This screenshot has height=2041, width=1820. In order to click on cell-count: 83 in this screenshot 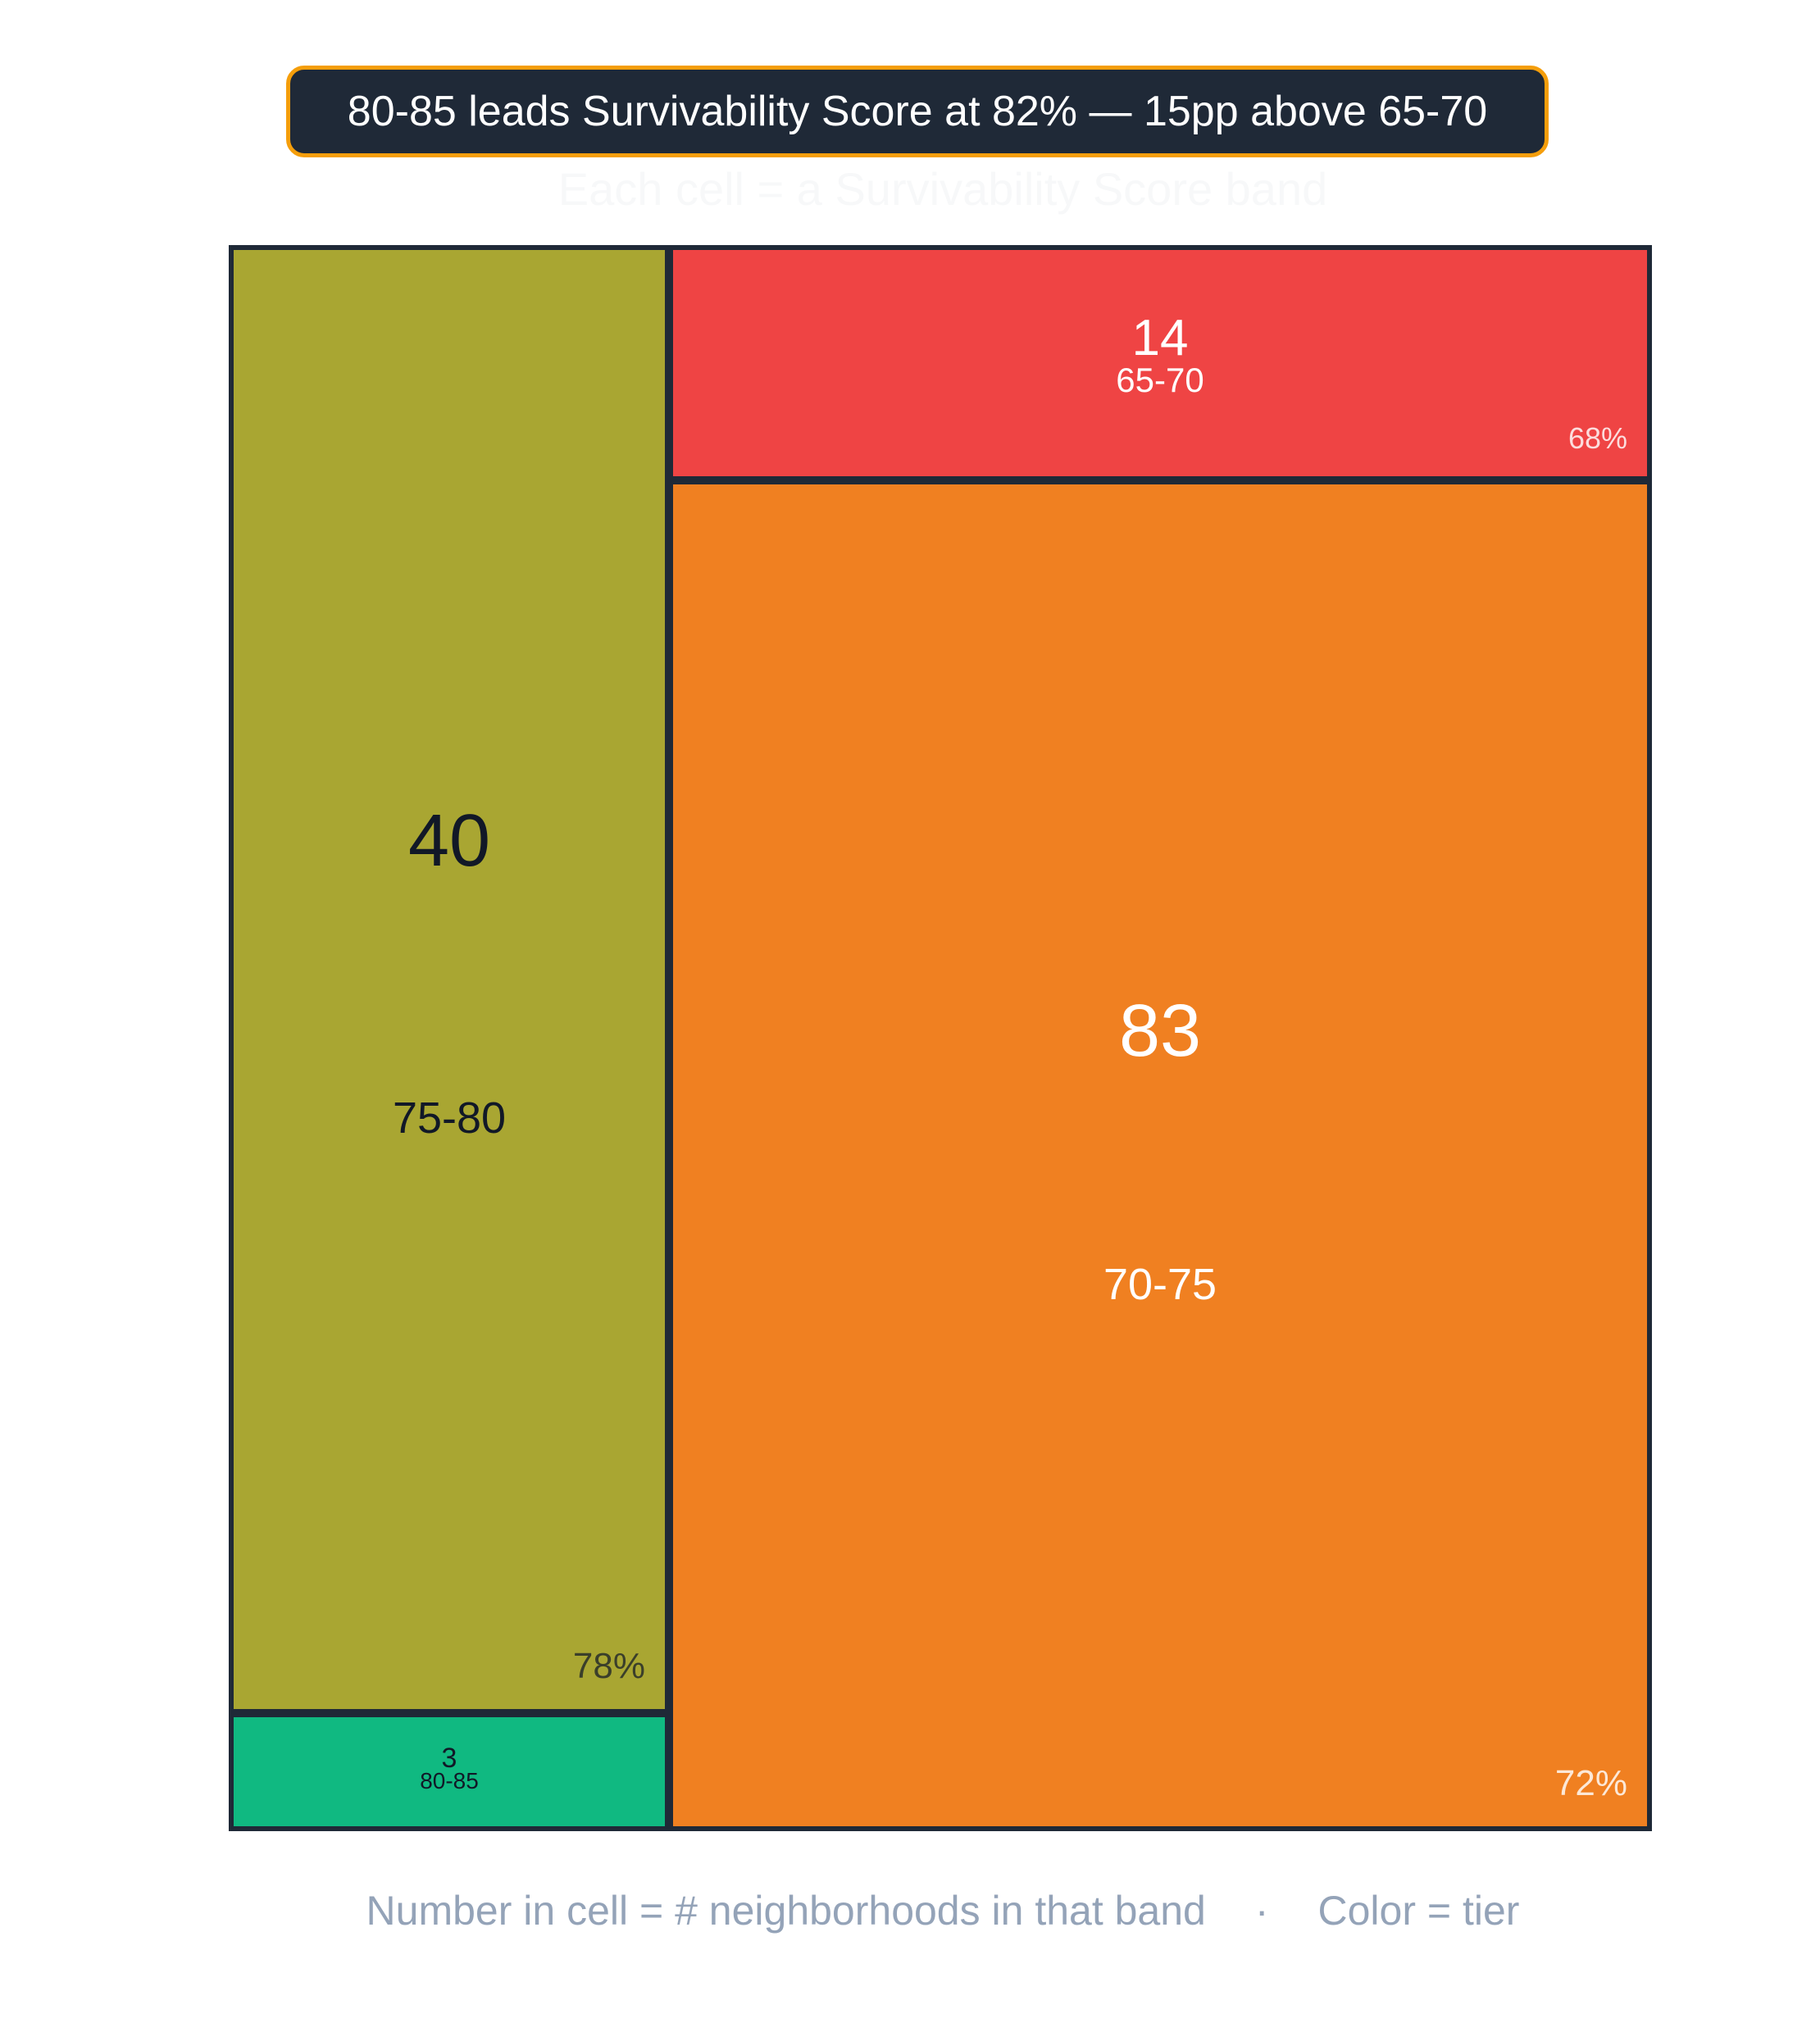, I will do `click(1160, 1031)`.